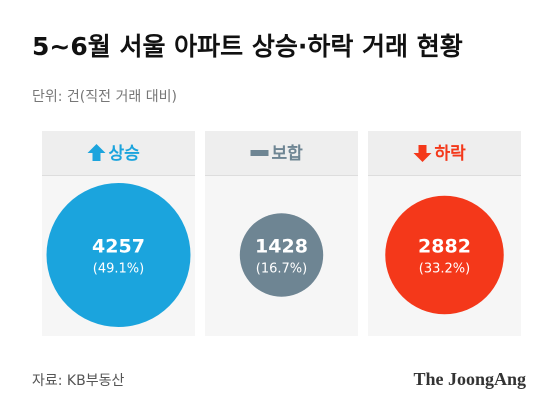 The image size is (560, 413). Describe the element at coordinates (444, 269) in the screenshot. I see `share-label: (33.2%)` at that location.